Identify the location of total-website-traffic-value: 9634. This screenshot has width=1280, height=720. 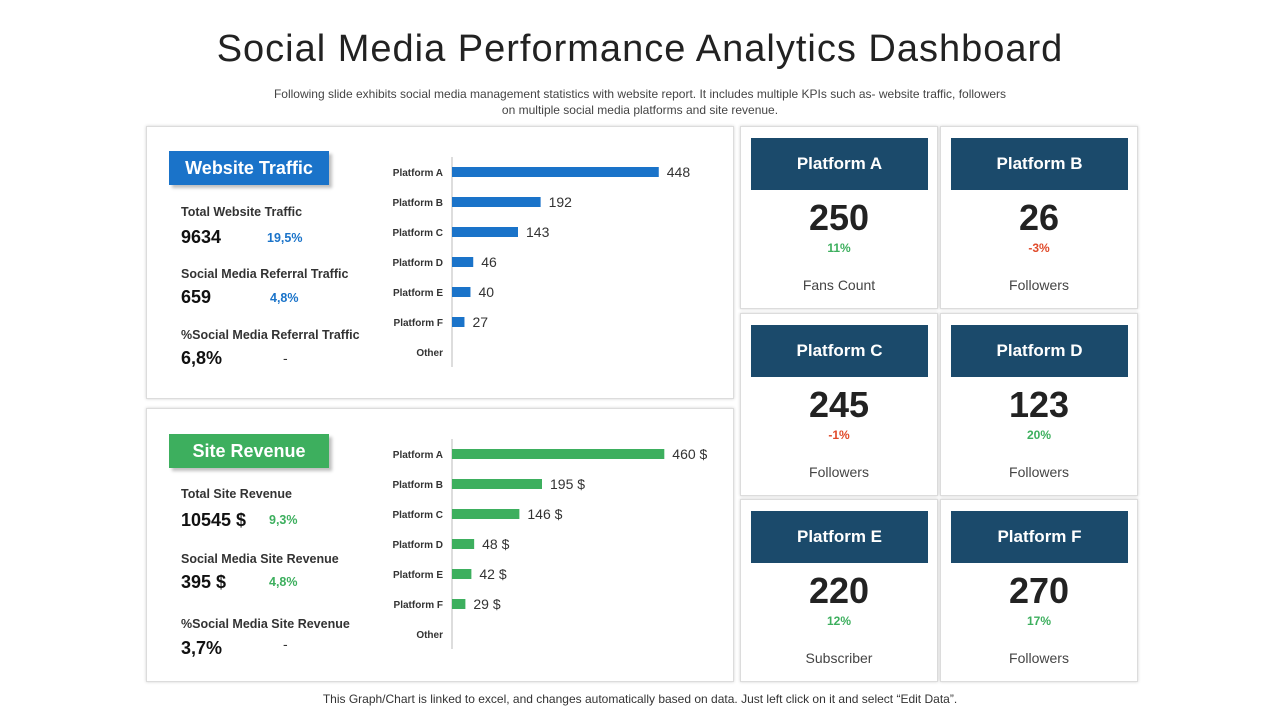
(201, 237).